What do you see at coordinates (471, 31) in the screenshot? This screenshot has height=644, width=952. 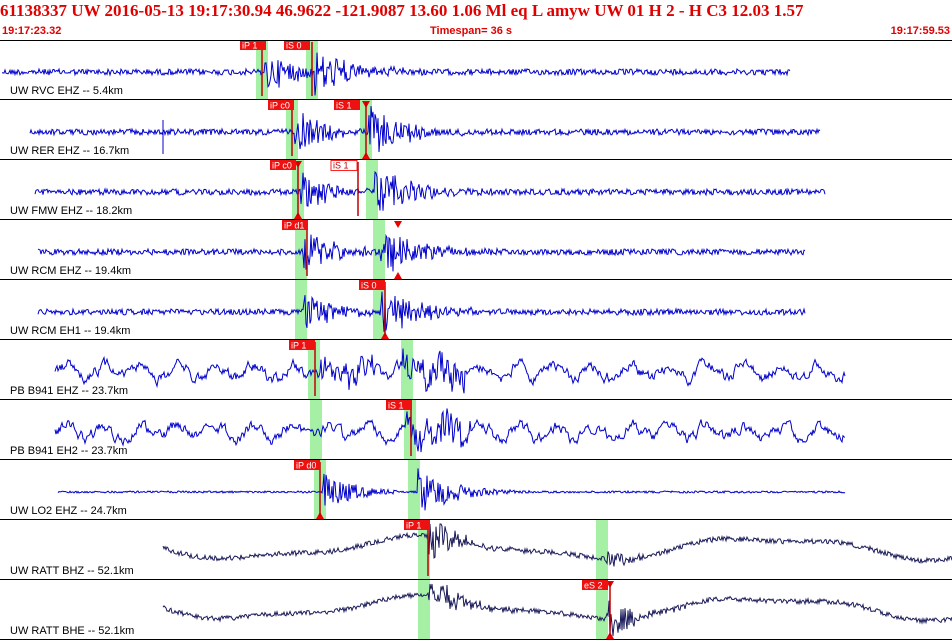 I see `timespan-label: Timespan= 36 s` at bounding box center [471, 31].